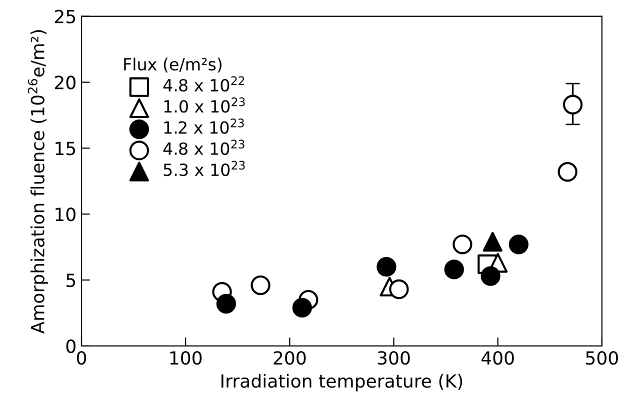 The width and height of the screenshot is (627, 407). Describe the element at coordinates (290, 358) in the screenshot. I see `x-tick-label: 200` at that location.